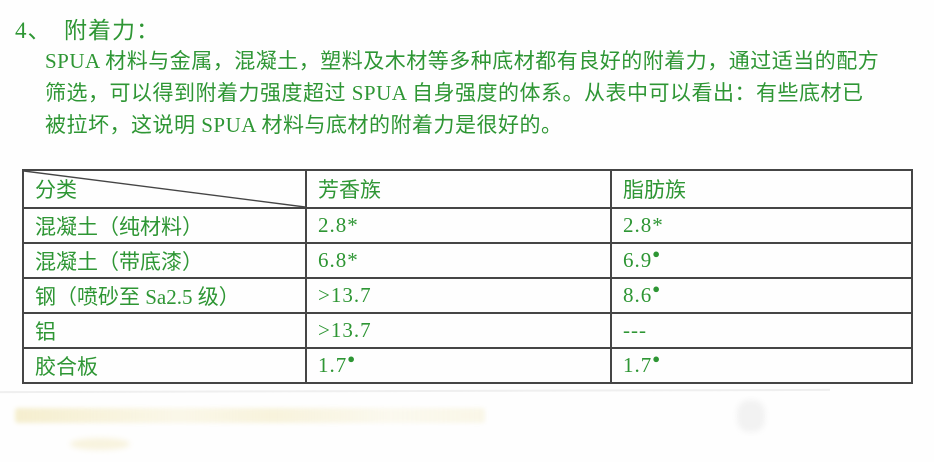  I want to click on cell-aliphatic: 2.8*, so click(761, 225).